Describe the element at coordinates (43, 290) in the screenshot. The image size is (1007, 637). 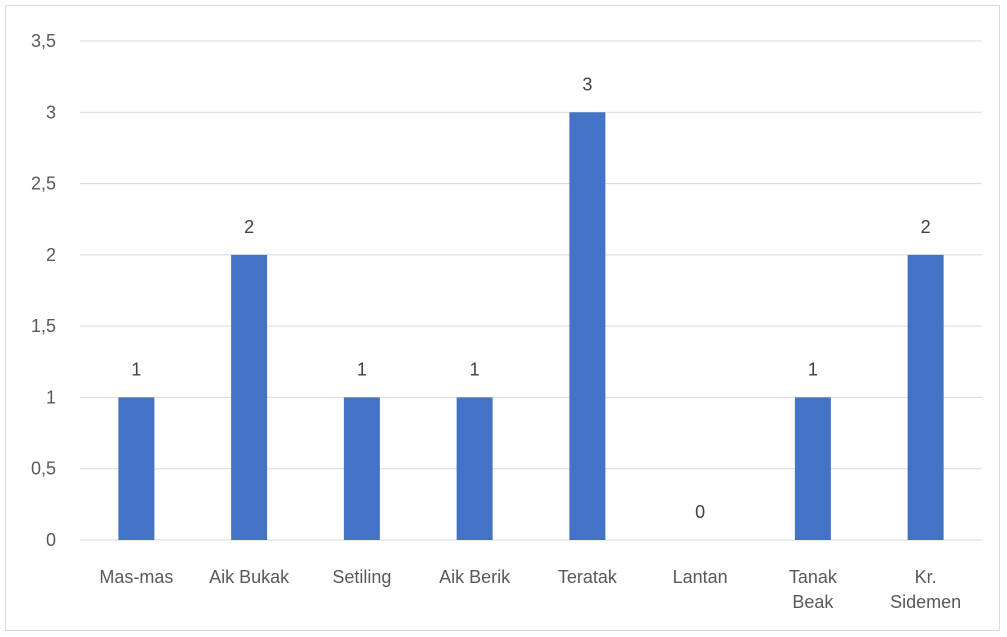
I see `y-axis-tick-labels: 0 0,5 1 1,5 2 2,5 3 3,5` at that location.